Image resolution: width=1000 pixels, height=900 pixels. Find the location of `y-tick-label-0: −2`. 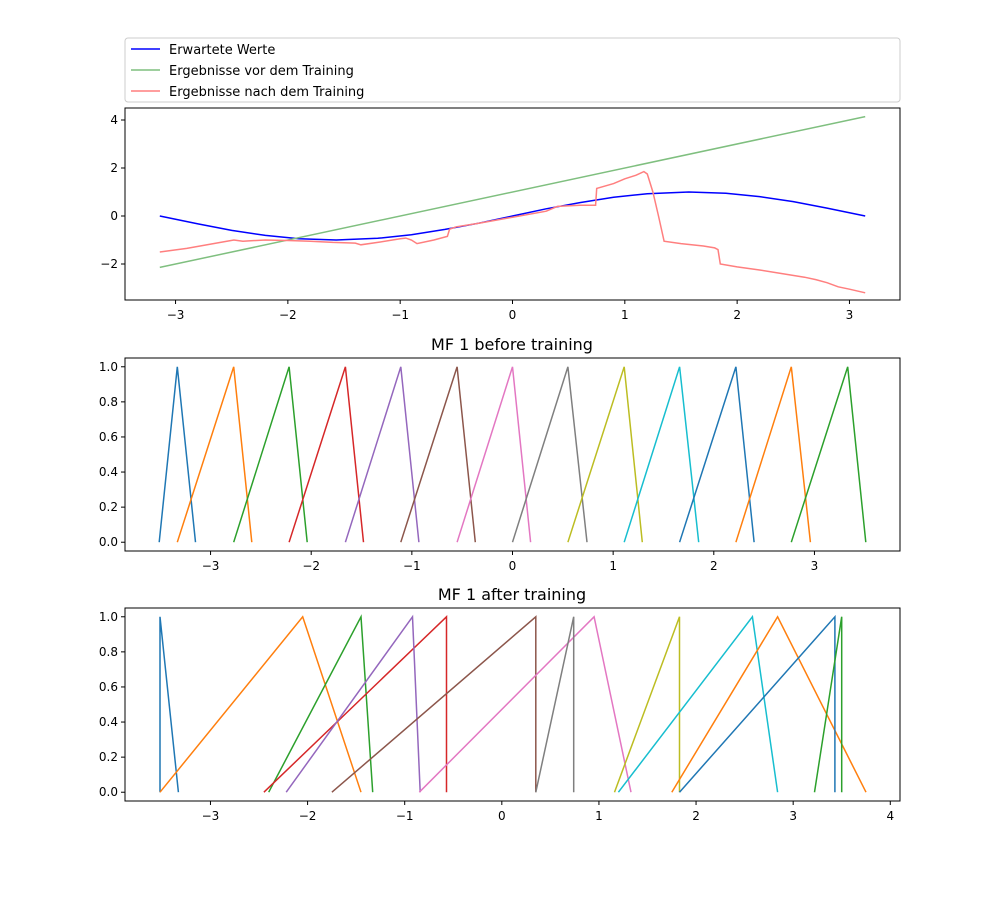

y-tick-label-0: −2 is located at coordinates (109, 264).